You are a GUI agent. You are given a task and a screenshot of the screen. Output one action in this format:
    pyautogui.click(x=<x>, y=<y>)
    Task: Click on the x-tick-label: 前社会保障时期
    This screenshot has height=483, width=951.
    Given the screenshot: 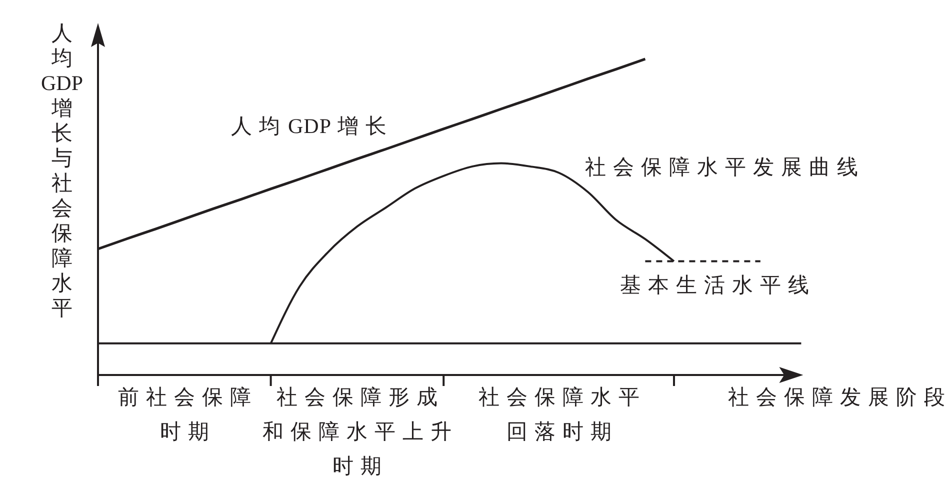 What is the action you would take?
    pyautogui.click(x=188, y=414)
    